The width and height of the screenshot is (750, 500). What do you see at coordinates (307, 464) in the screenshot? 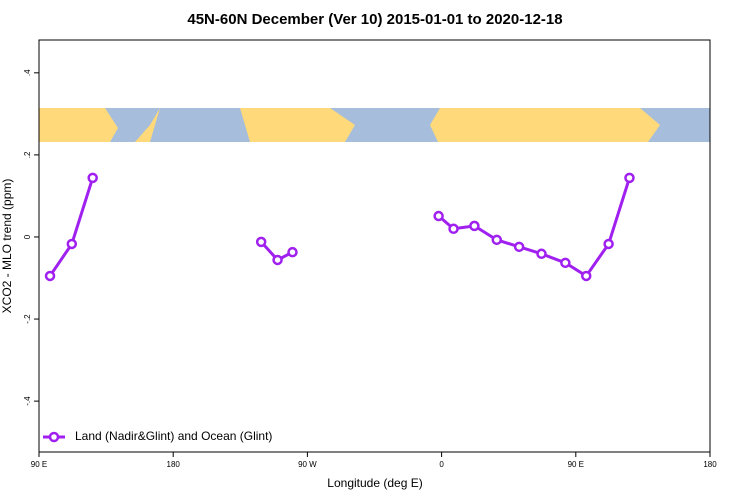
I see `x-tick-label: 90 W` at bounding box center [307, 464].